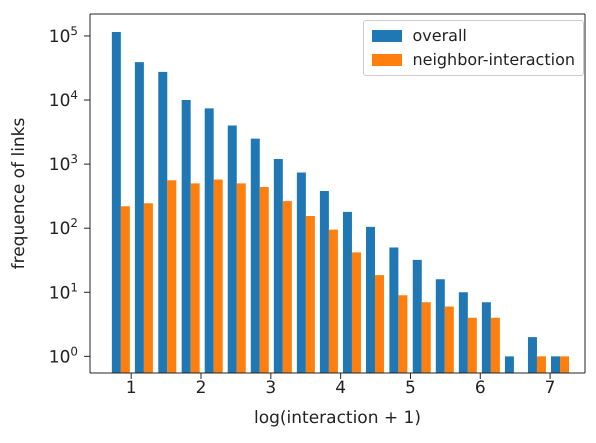  What do you see at coordinates (63, 356) in the screenshot?
I see `y-tick-label: 10$^{0}$` at bounding box center [63, 356].